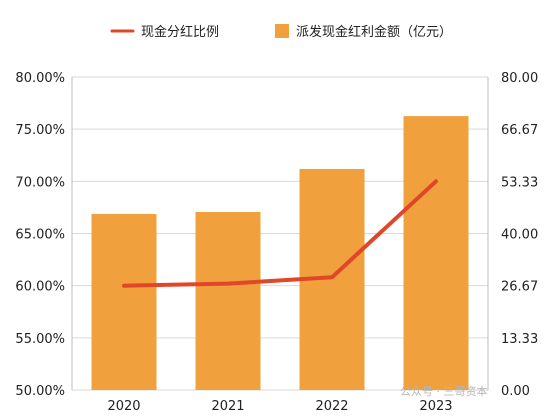 This screenshot has width=550, height=419. I want to click on right-axis-tick-label: 40.00, so click(519, 235).